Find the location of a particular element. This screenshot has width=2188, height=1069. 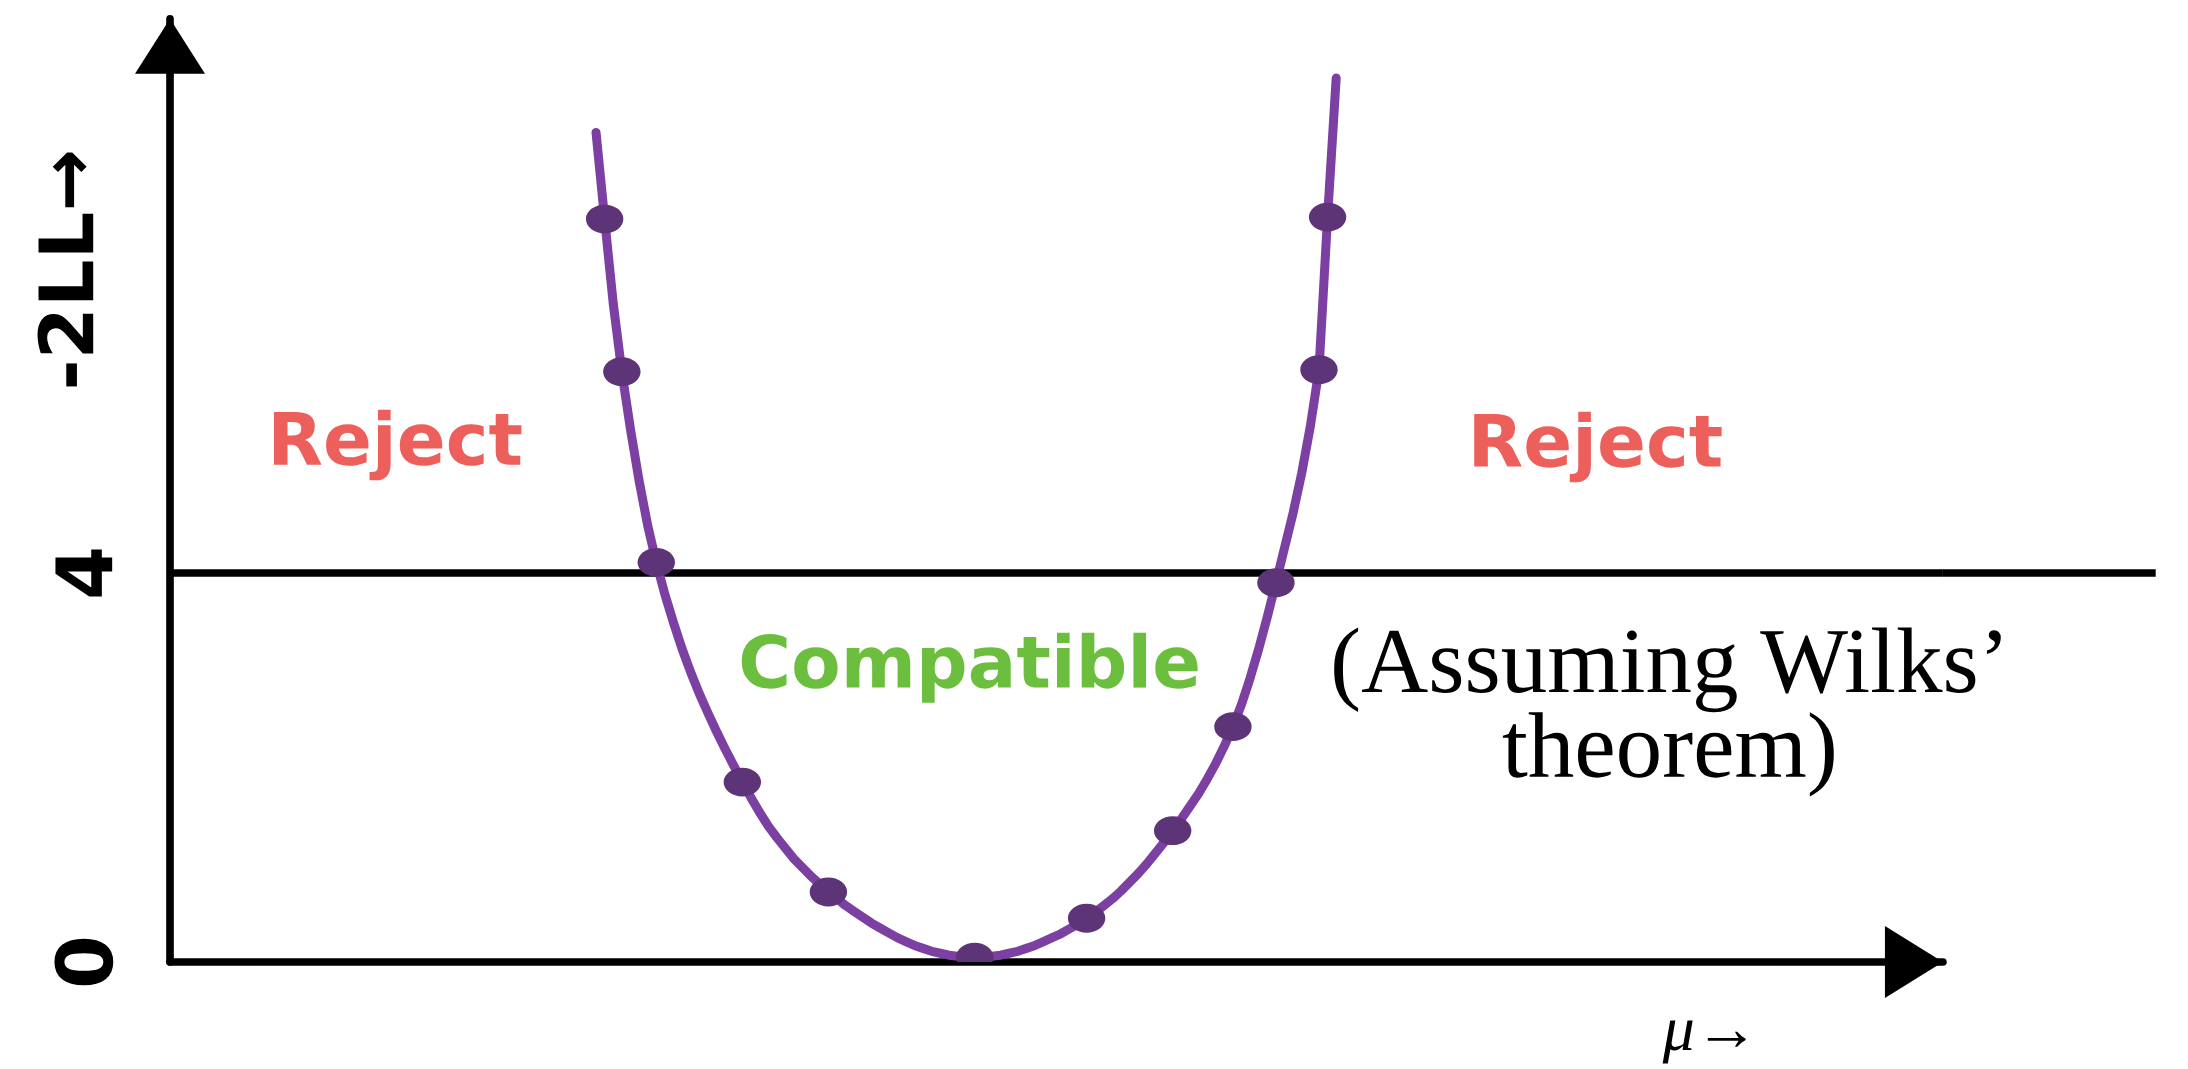

y-tick-label: 4 is located at coordinates (84, 573).